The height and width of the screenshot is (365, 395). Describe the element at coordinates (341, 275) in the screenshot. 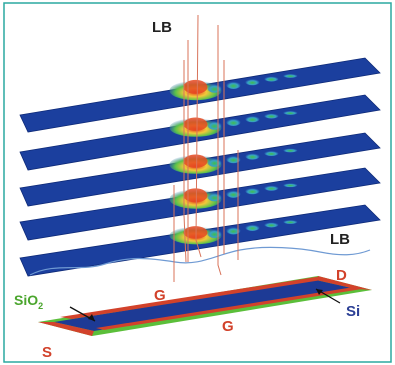

I see `drain-label: D` at that location.